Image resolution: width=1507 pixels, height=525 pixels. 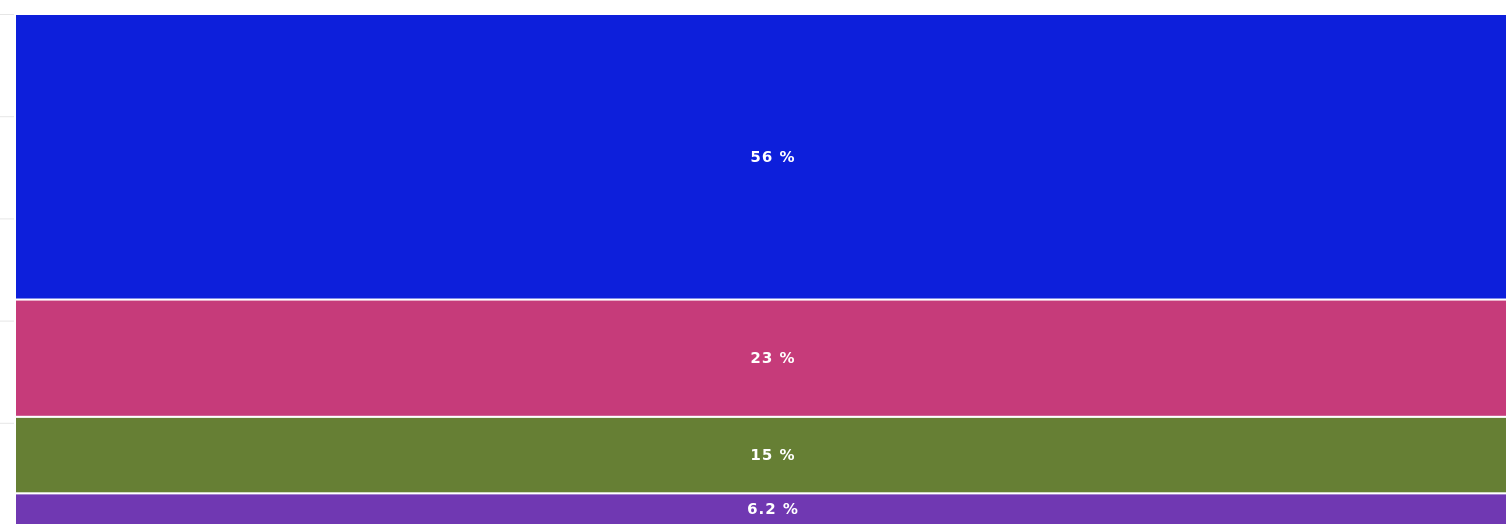 I want to click on segment-label-0: 56 %, so click(x=772, y=157).